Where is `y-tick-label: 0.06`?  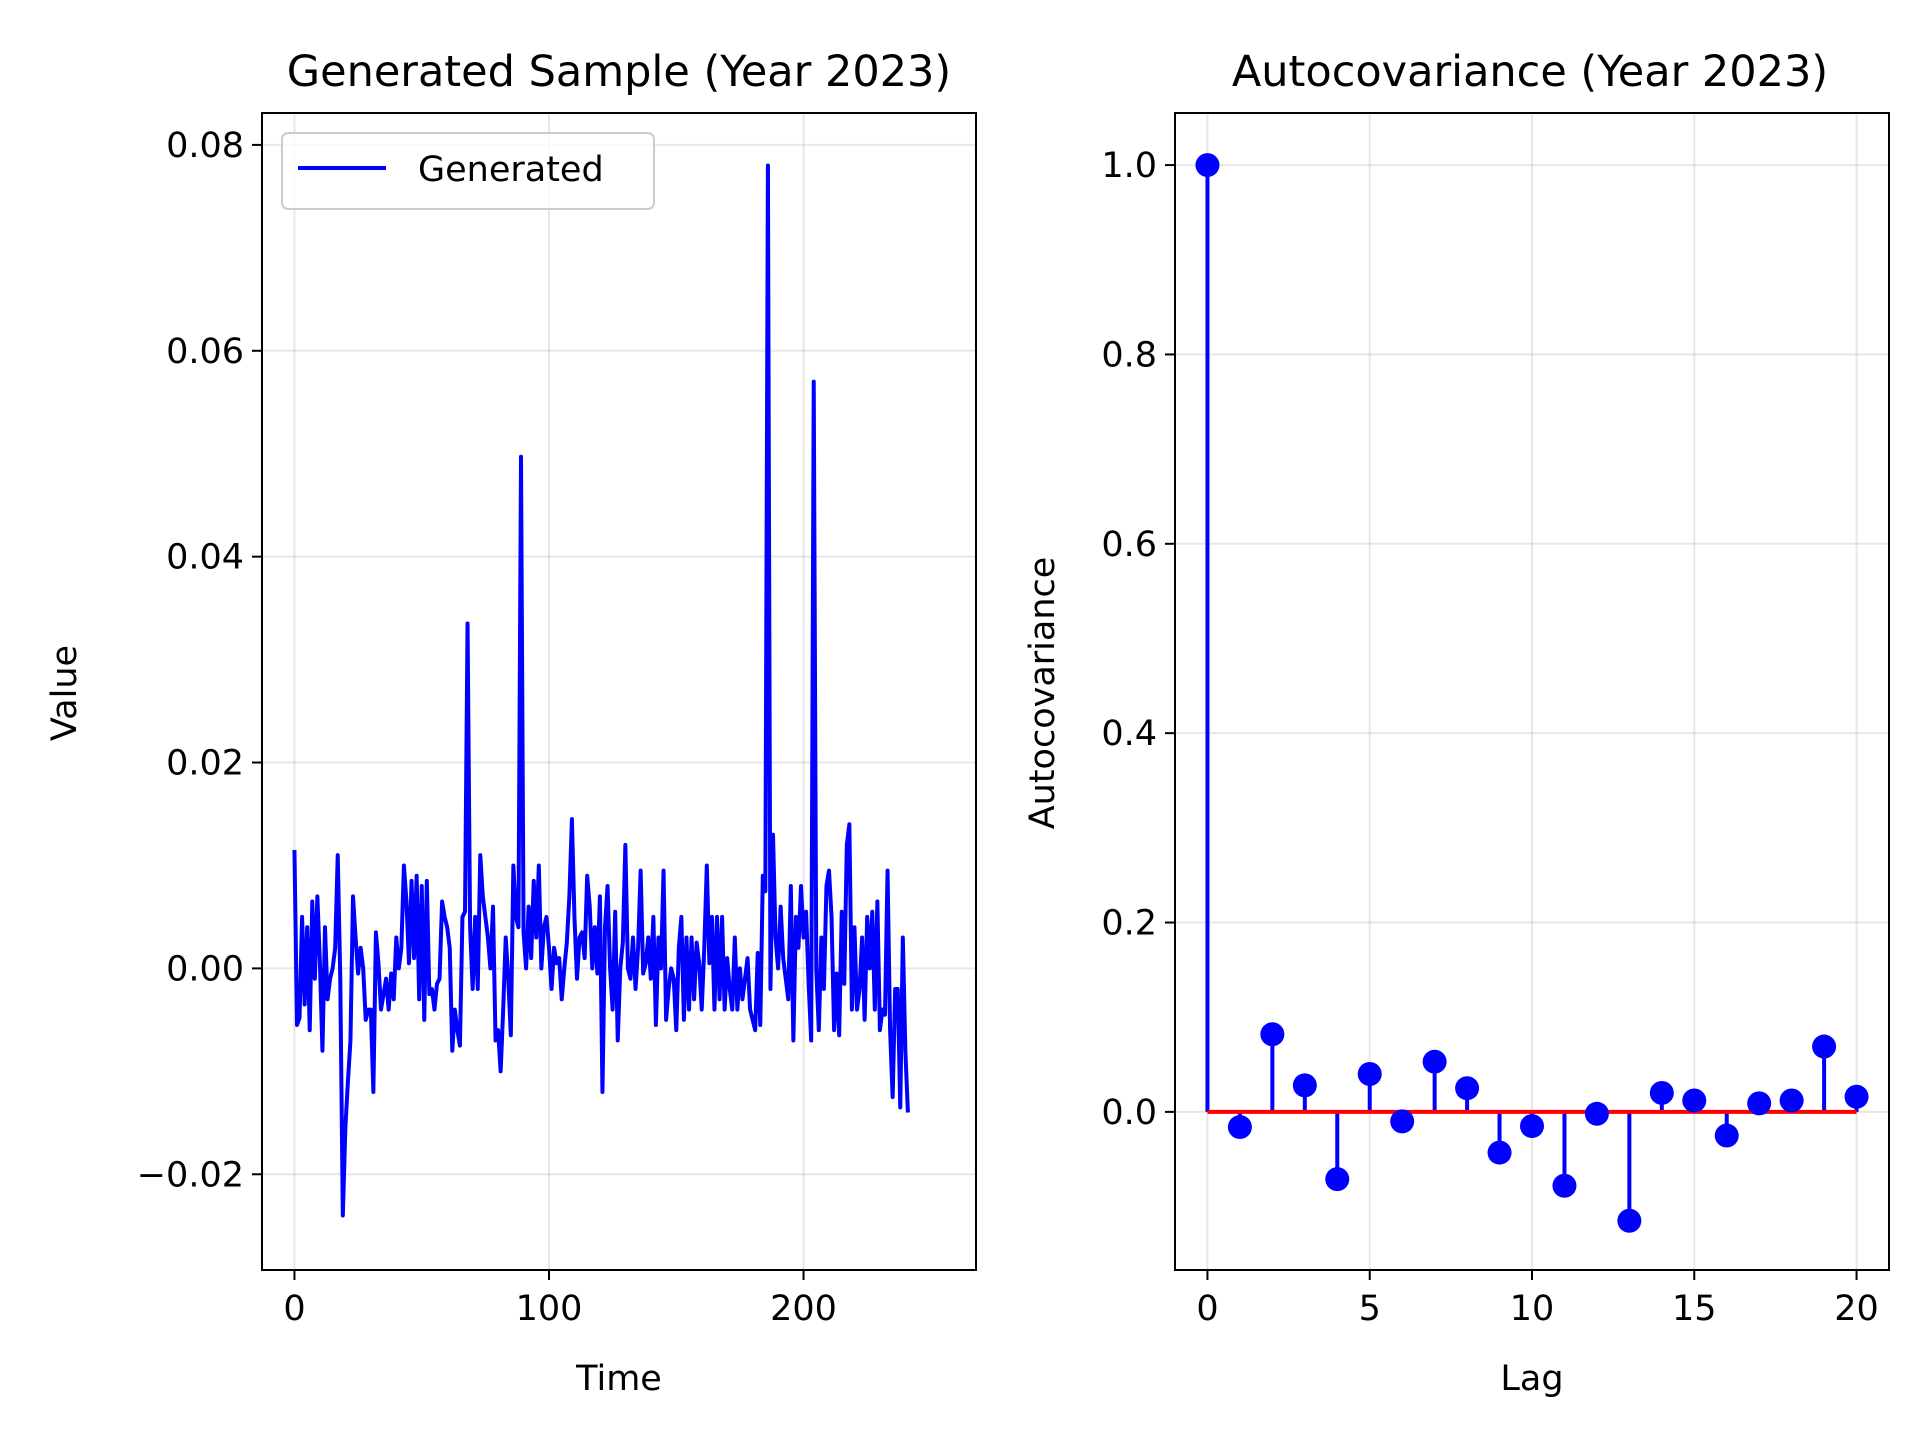 y-tick-label: 0.06 is located at coordinates (205, 352).